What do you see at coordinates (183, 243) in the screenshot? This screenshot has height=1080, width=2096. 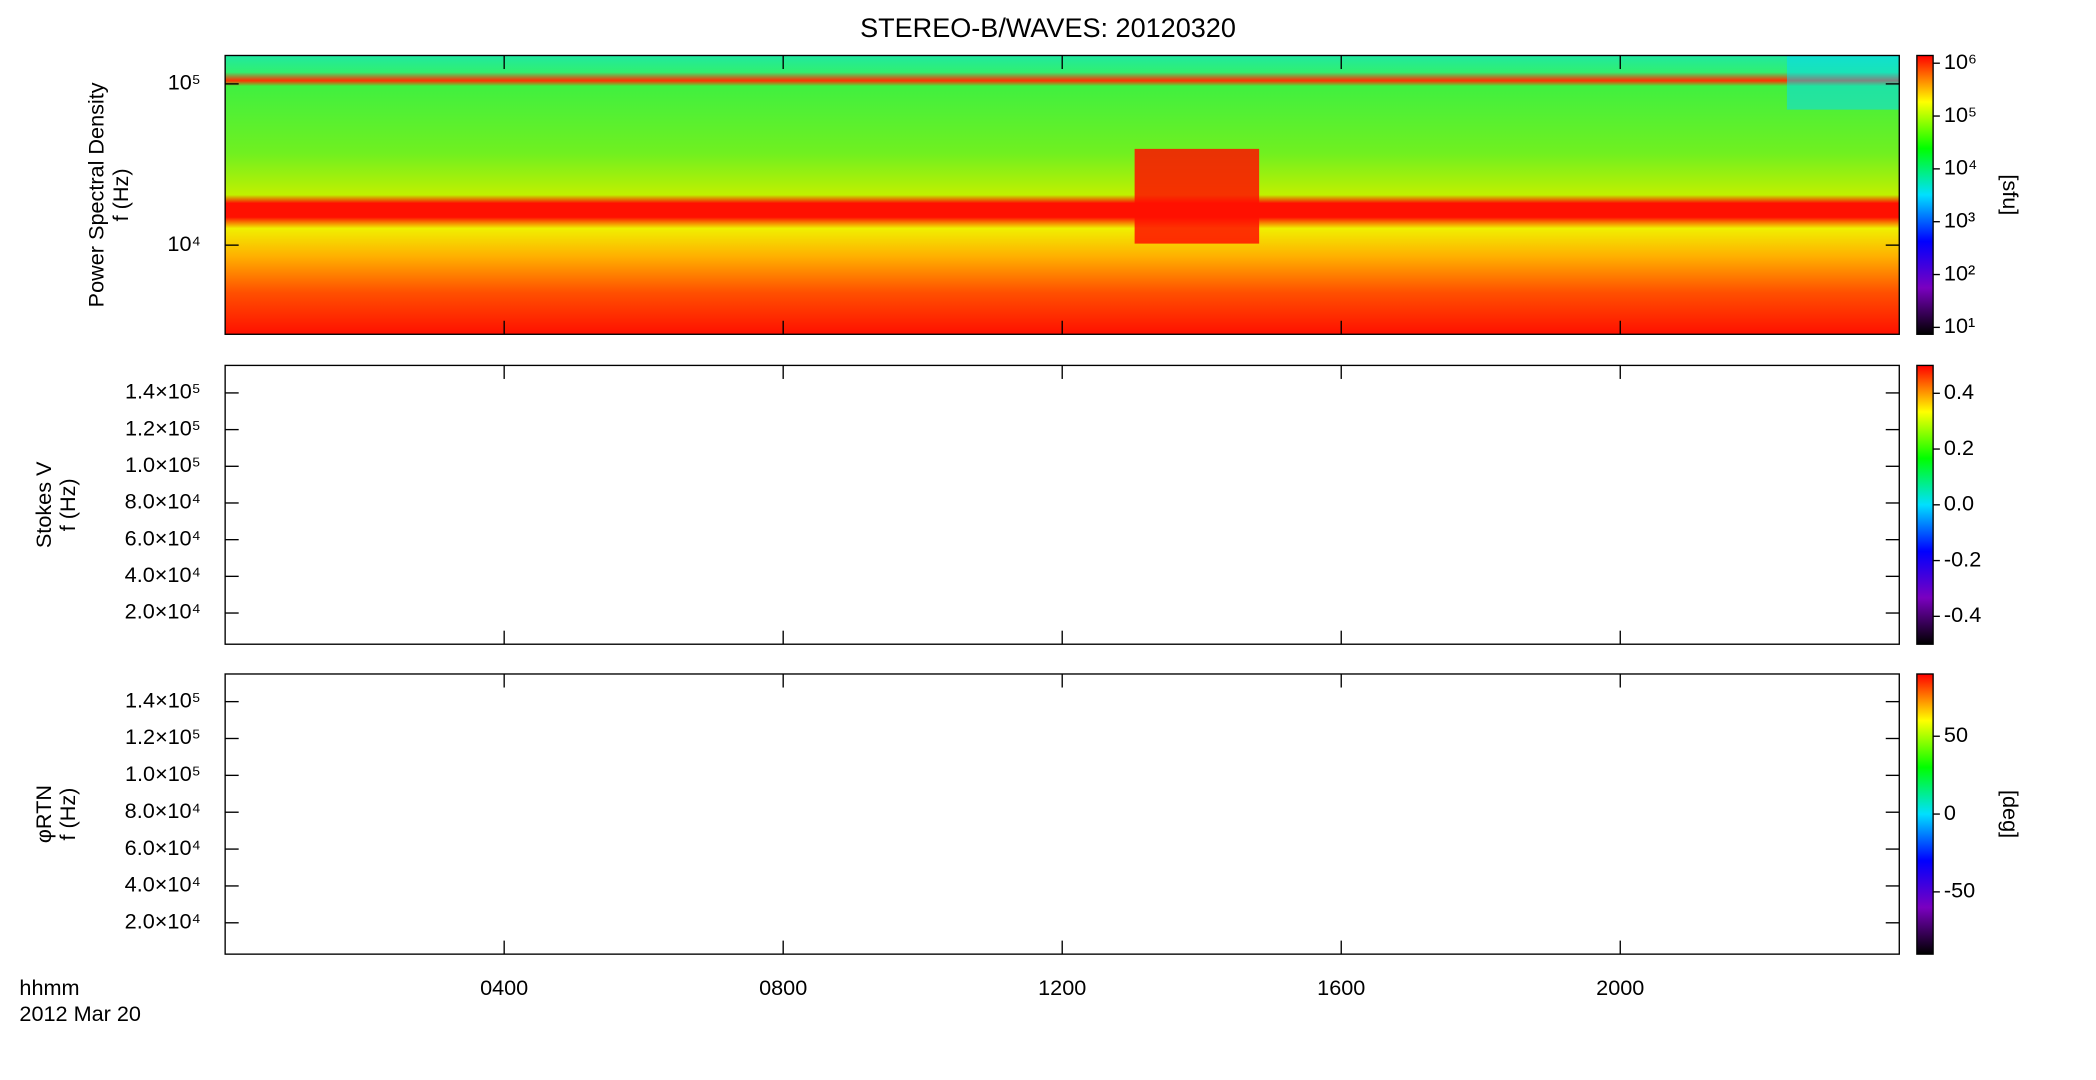 I see `y-tick-label: 10⁴` at bounding box center [183, 243].